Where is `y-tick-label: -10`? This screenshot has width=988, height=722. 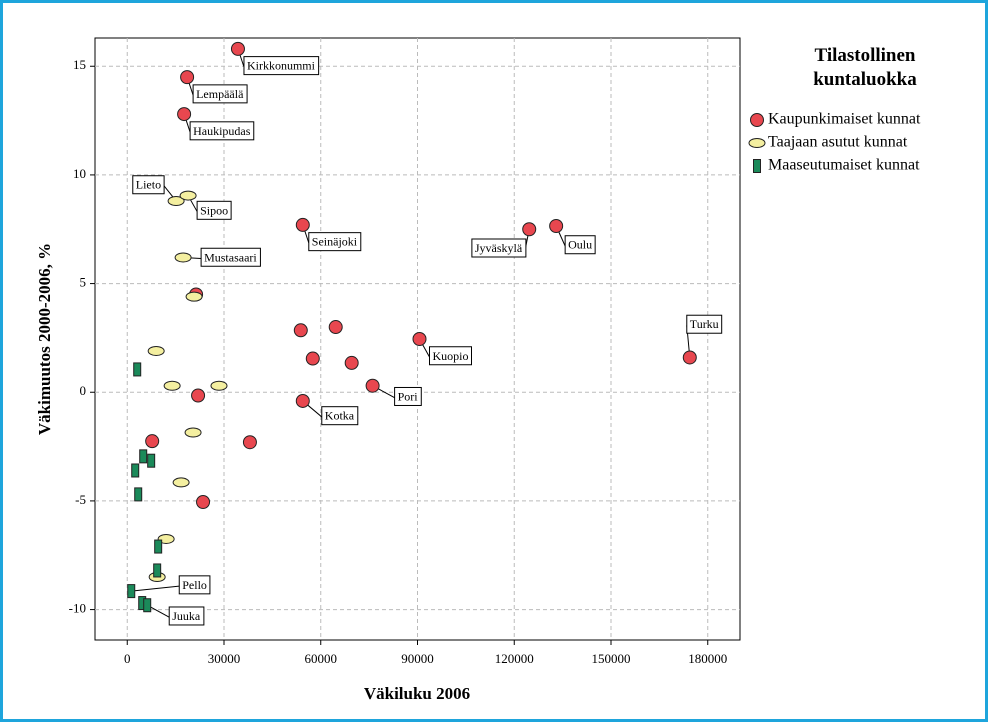 y-tick-label: -10 is located at coordinates (77, 608).